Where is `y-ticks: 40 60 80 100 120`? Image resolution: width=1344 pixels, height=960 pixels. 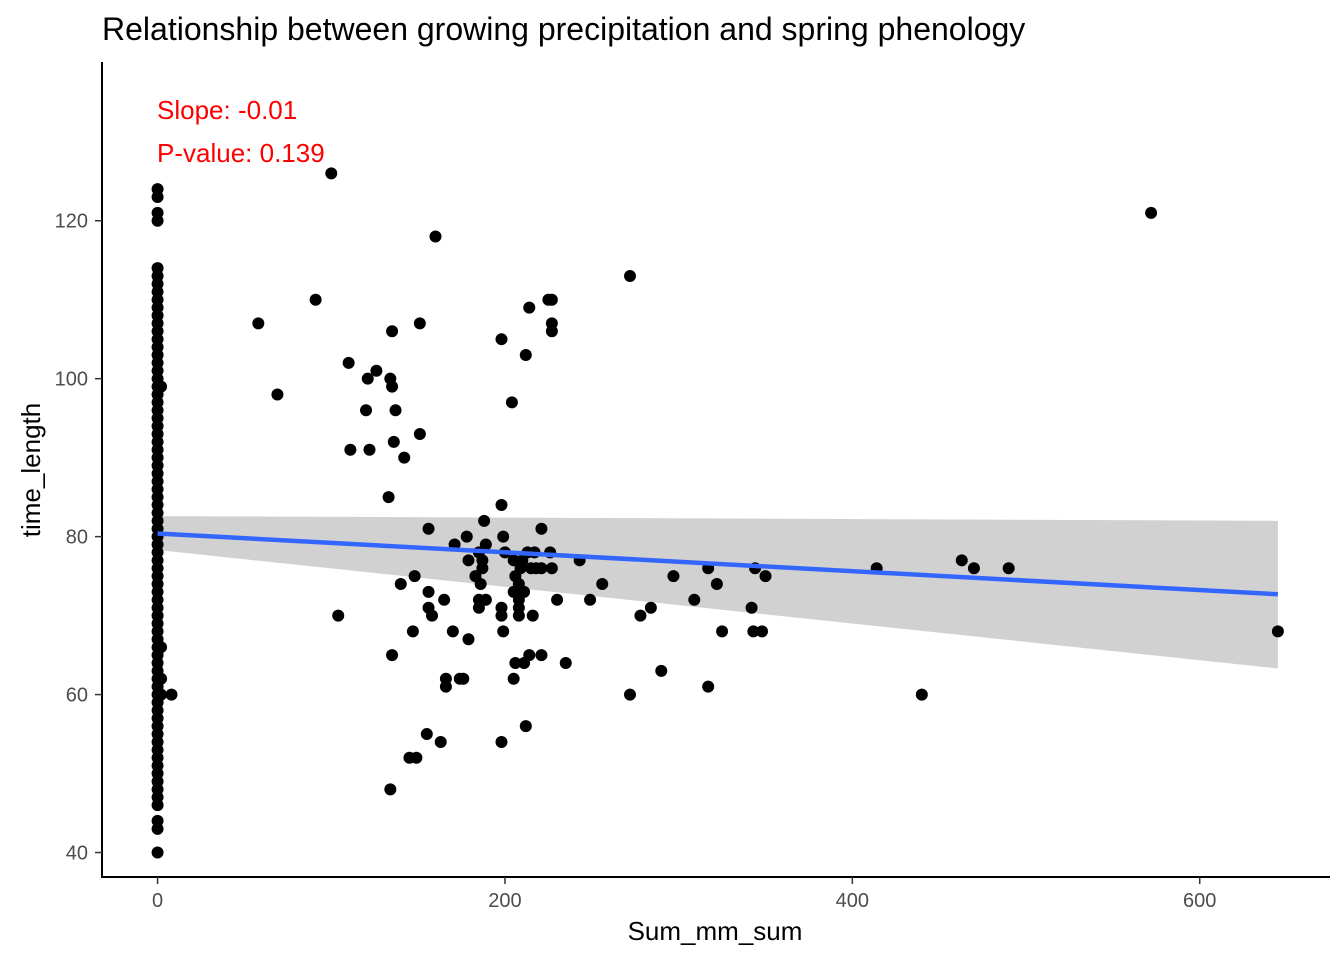
y-ticks: 40 60 80 100 120 is located at coordinates (78, 538).